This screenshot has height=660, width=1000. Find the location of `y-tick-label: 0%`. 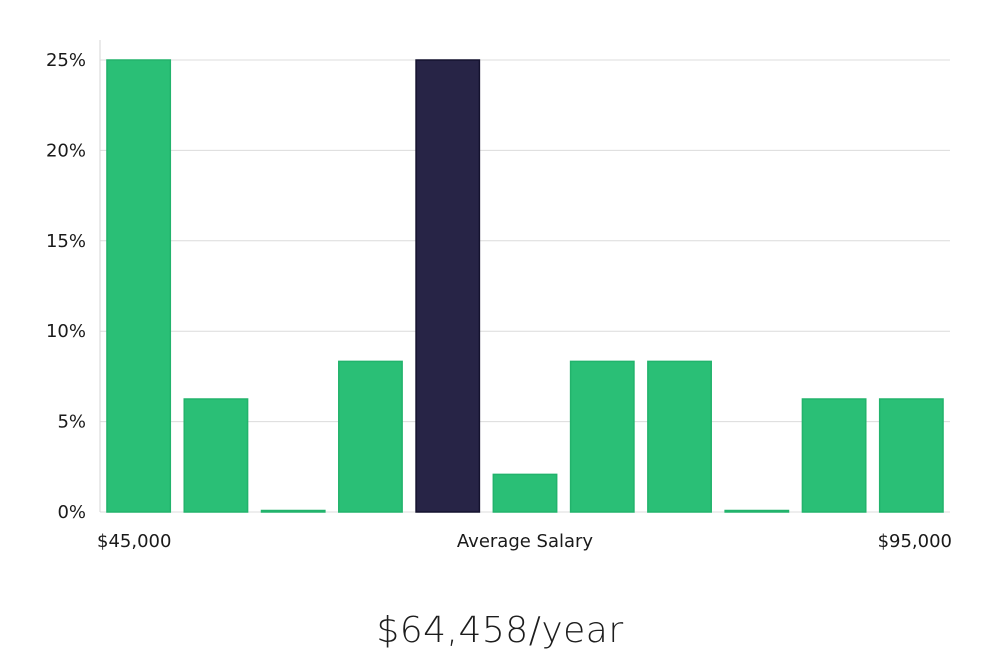

y-tick-label: 0% is located at coordinates (71, 512).